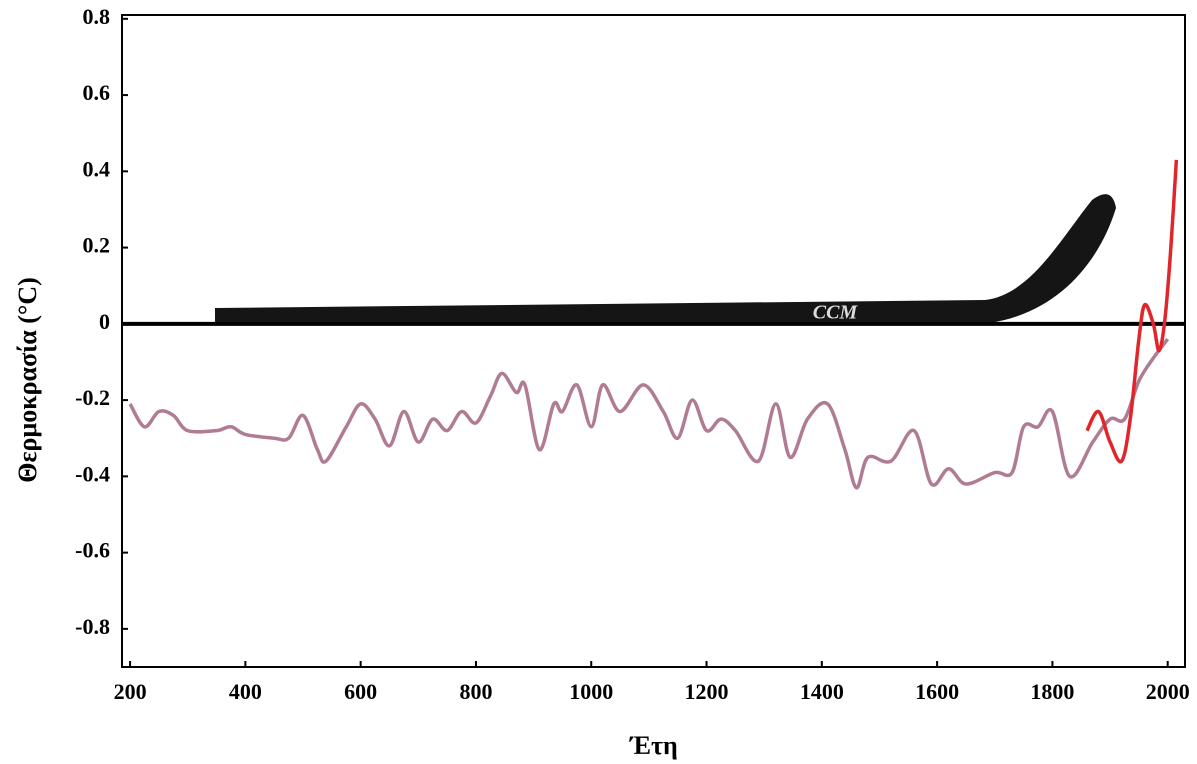 This screenshot has width=1197, height=764. What do you see at coordinates (591, 691) in the screenshot?
I see `x-tick-label: 1000` at bounding box center [591, 691].